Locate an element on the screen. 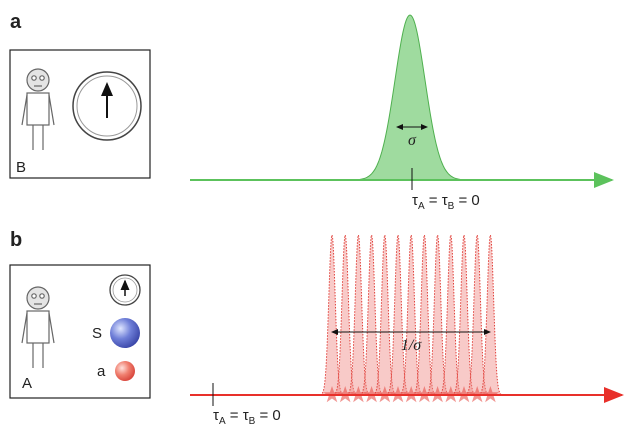 Image resolution: width=625 pixels, height=430 pixels. source-sphere is located at coordinates (125, 333).